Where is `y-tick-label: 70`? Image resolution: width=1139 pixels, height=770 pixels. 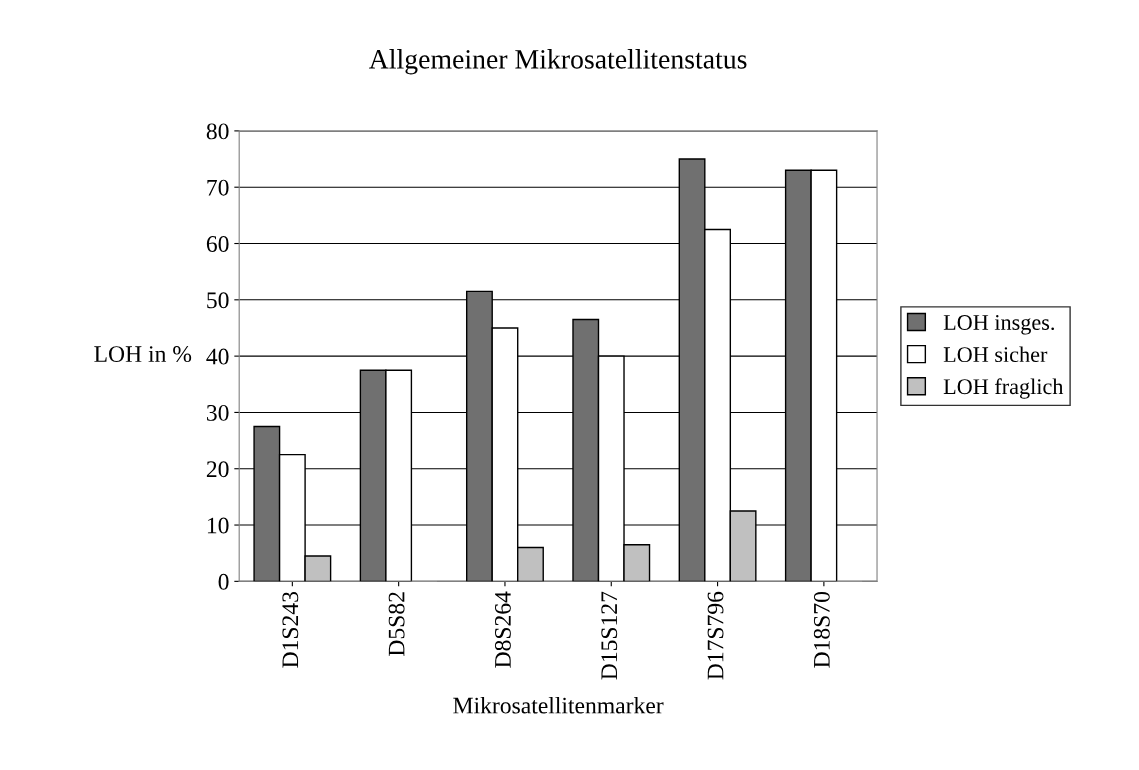 y-tick-label: 70 is located at coordinates (218, 187).